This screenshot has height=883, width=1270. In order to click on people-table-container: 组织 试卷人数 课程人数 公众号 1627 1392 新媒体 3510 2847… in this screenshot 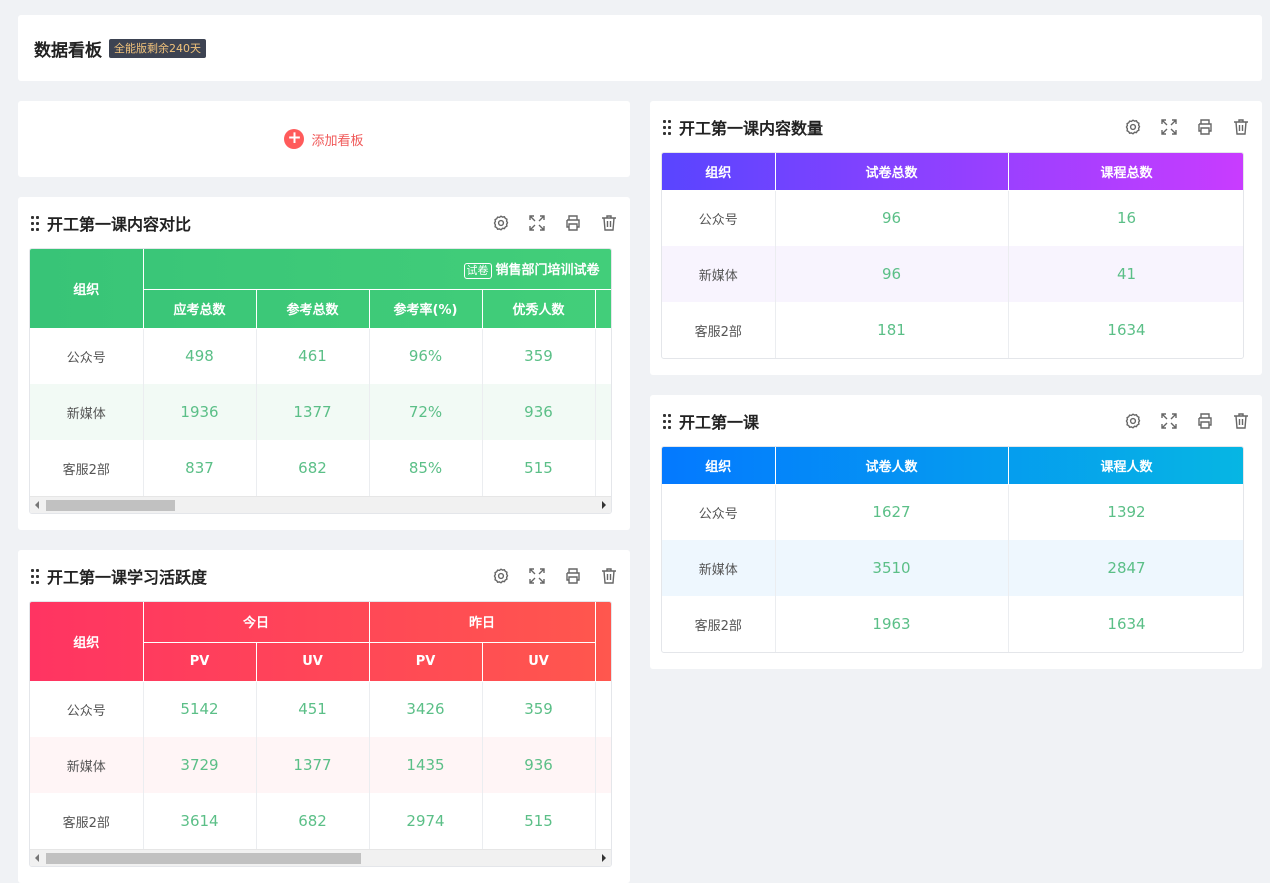, I will do `click(952, 549)`.